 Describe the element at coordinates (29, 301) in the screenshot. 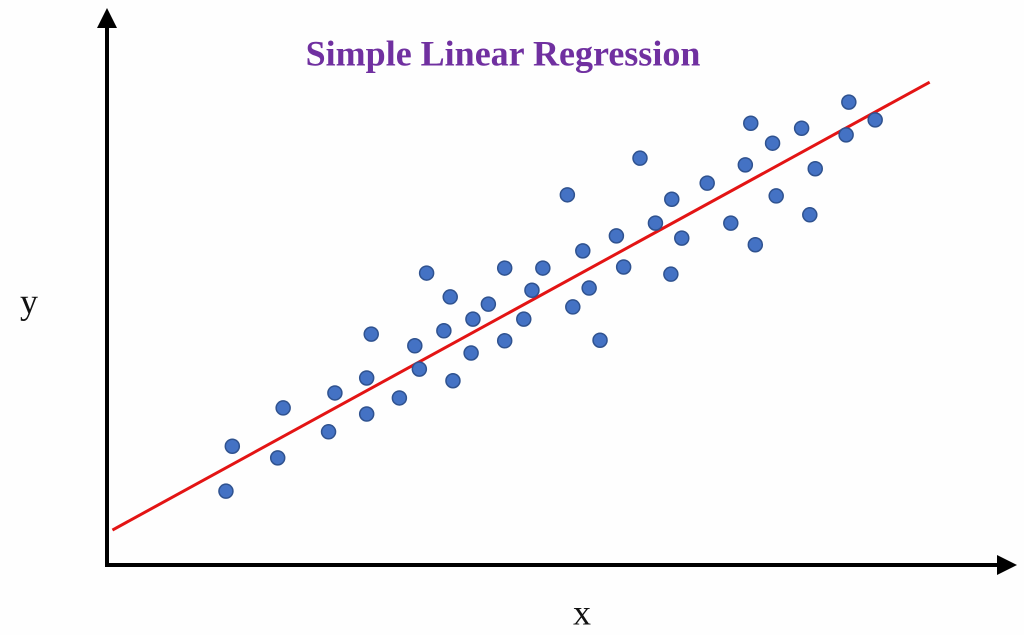

I see `y-axis-label: y` at that location.